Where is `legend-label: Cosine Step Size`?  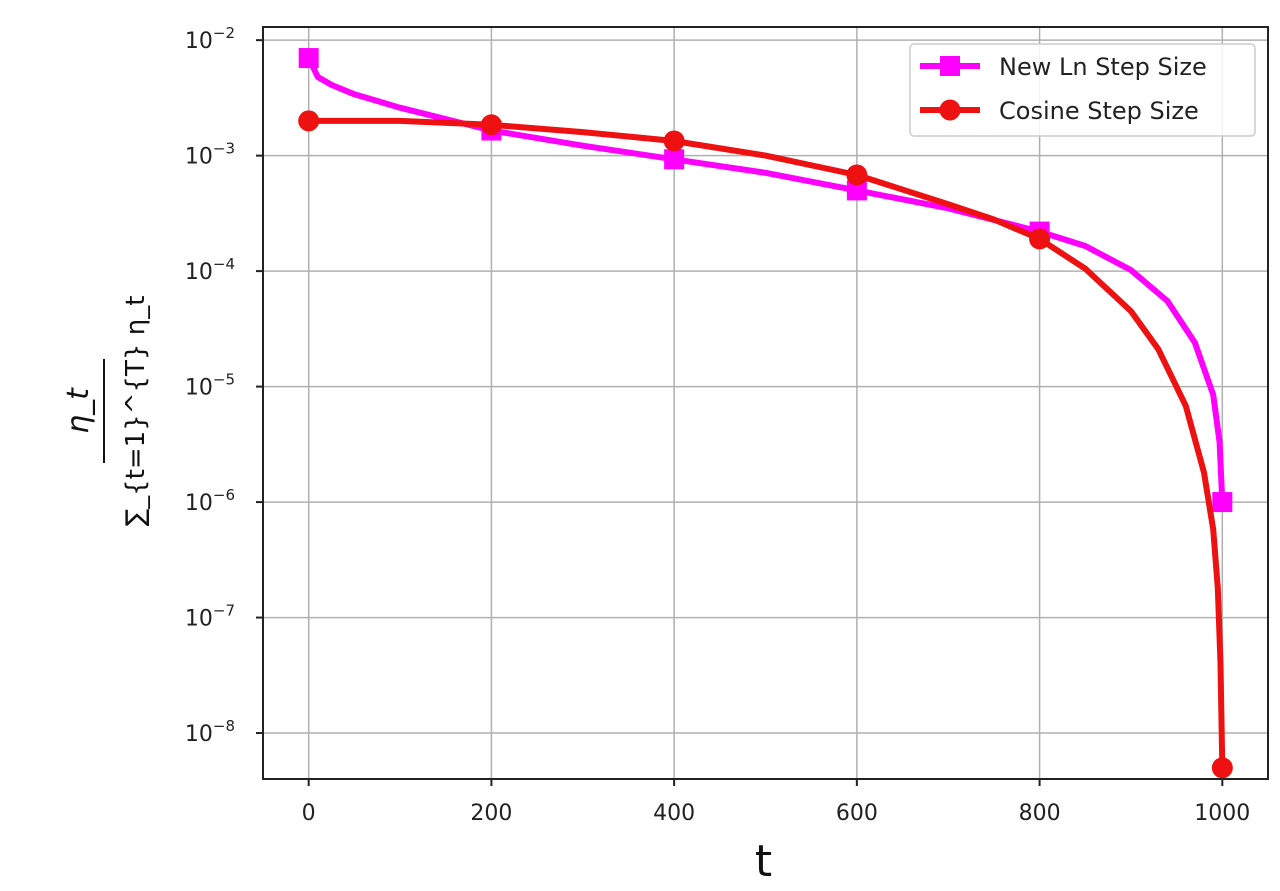 legend-label: Cosine Step Size is located at coordinates (1099, 111).